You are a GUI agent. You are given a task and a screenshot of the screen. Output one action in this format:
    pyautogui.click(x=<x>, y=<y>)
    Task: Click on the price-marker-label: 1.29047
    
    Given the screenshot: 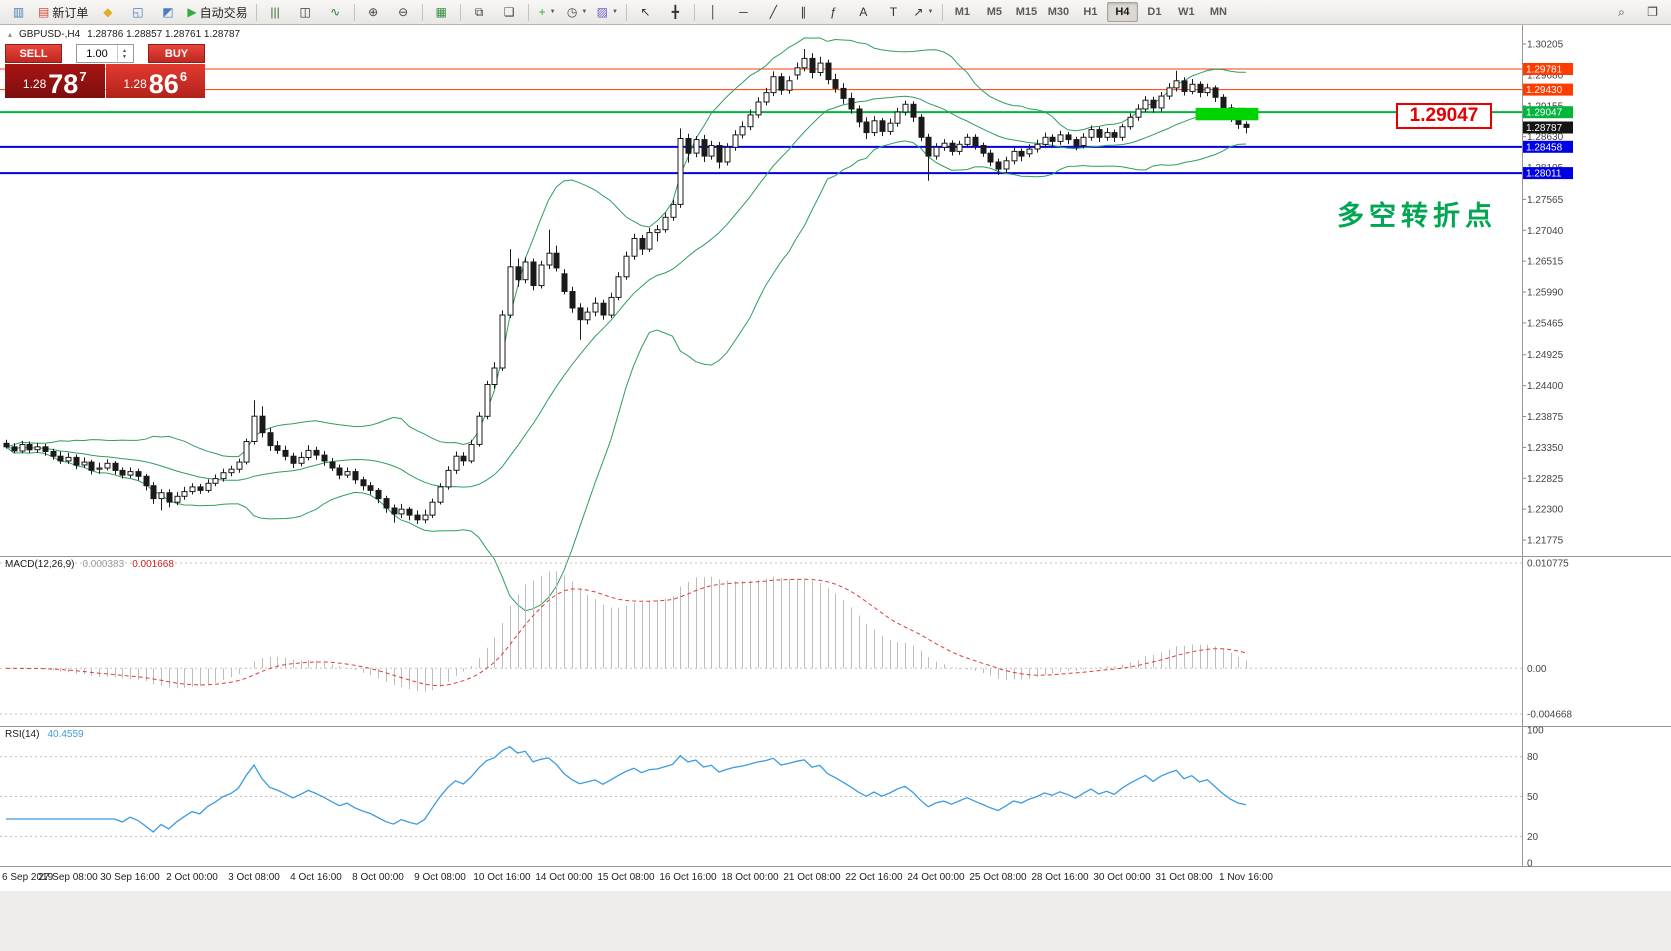 What is the action you would take?
    pyautogui.click(x=1544, y=113)
    